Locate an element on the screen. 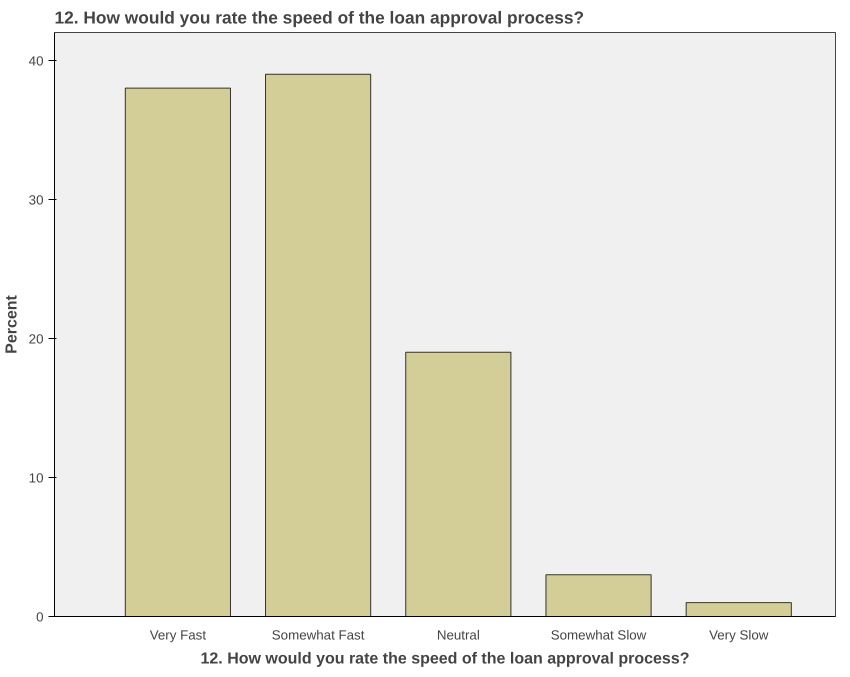 This screenshot has height=677, width=850. chart-title: 12. How would you rate the speed of the loan approval process? is located at coordinates (319, 18).